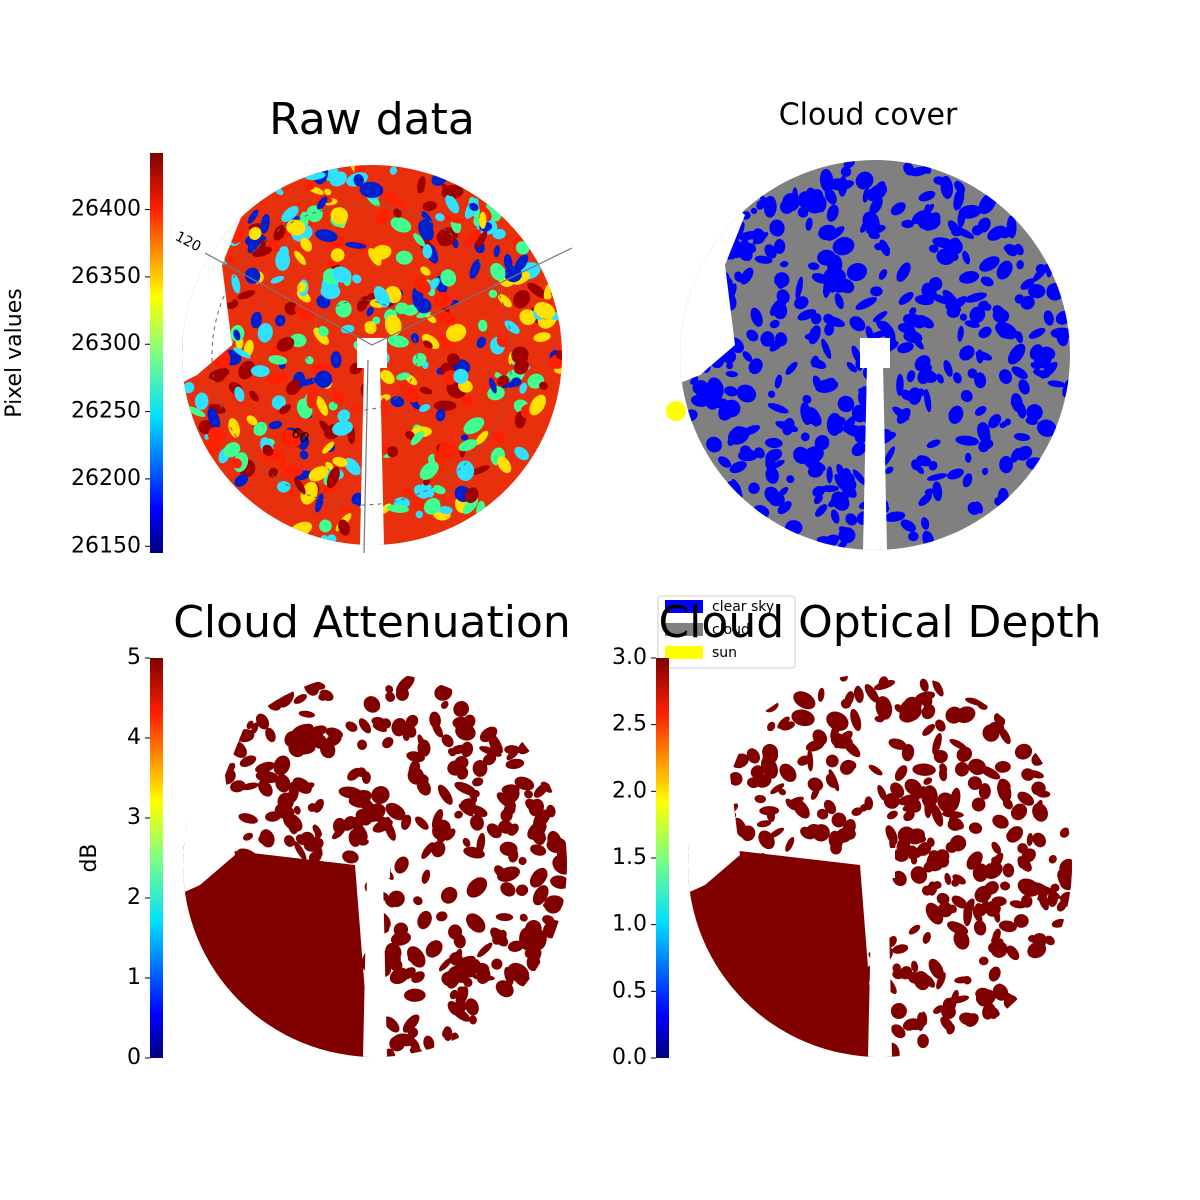 The height and width of the screenshot is (1200, 1200). Describe the element at coordinates (299, 436) in the screenshot. I see `polar-label: 60` at that location.